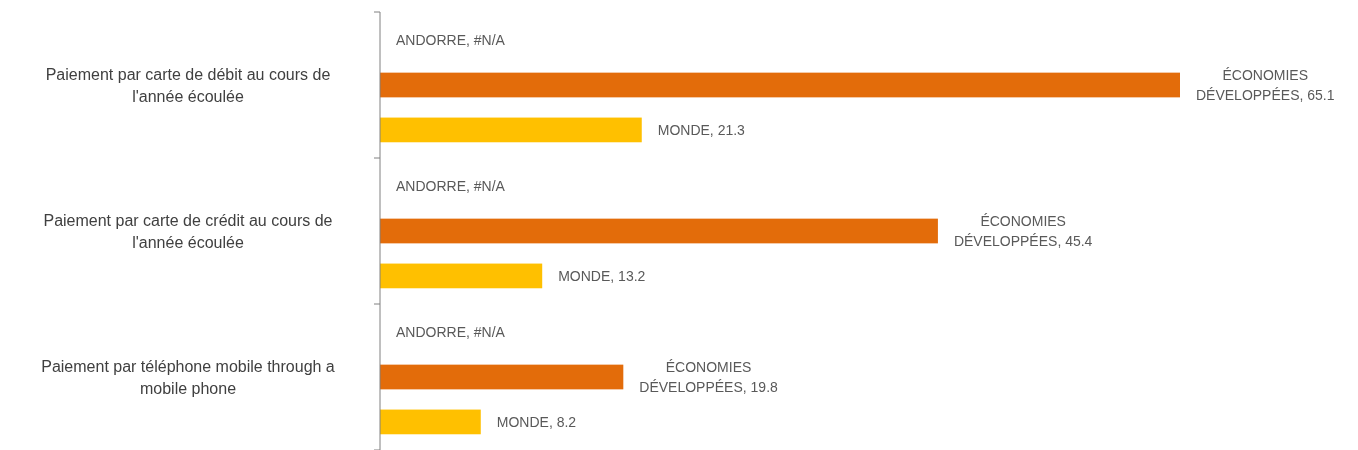 This screenshot has width=1358, height=450. What do you see at coordinates (709, 376) in the screenshot?
I see `data-label: ÉCONOMIES DÉVELOPPÉES, 19.8` at bounding box center [709, 376].